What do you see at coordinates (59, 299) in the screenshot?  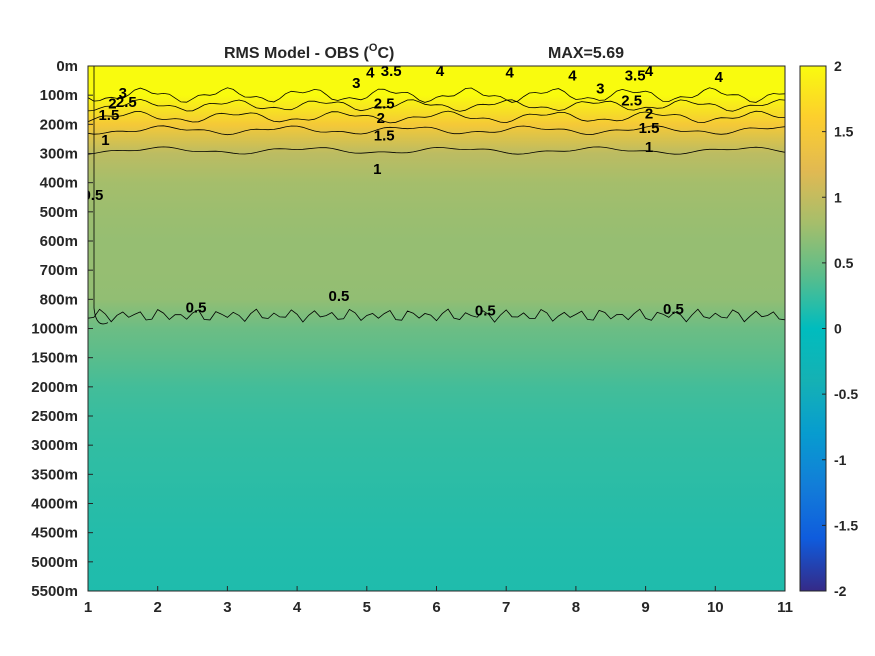 I see `y-tick-label: 800m` at bounding box center [59, 299].